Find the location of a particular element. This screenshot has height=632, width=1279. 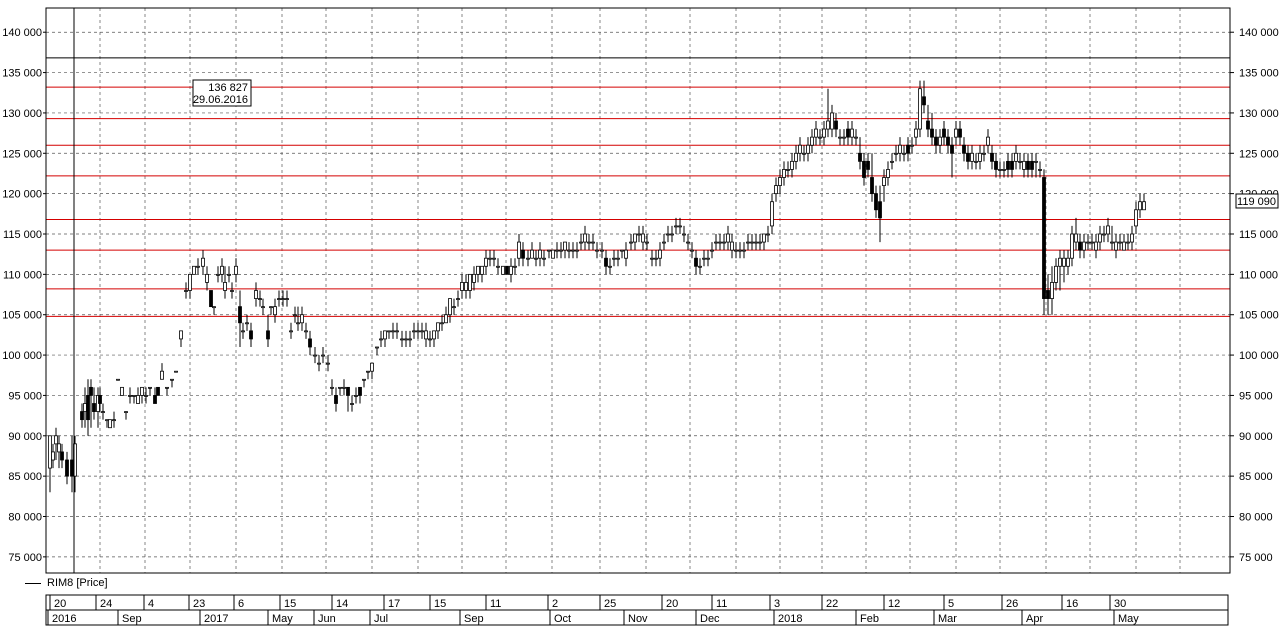

y-tick-label-right: 90 000 is located at coordinates (1256, 437).